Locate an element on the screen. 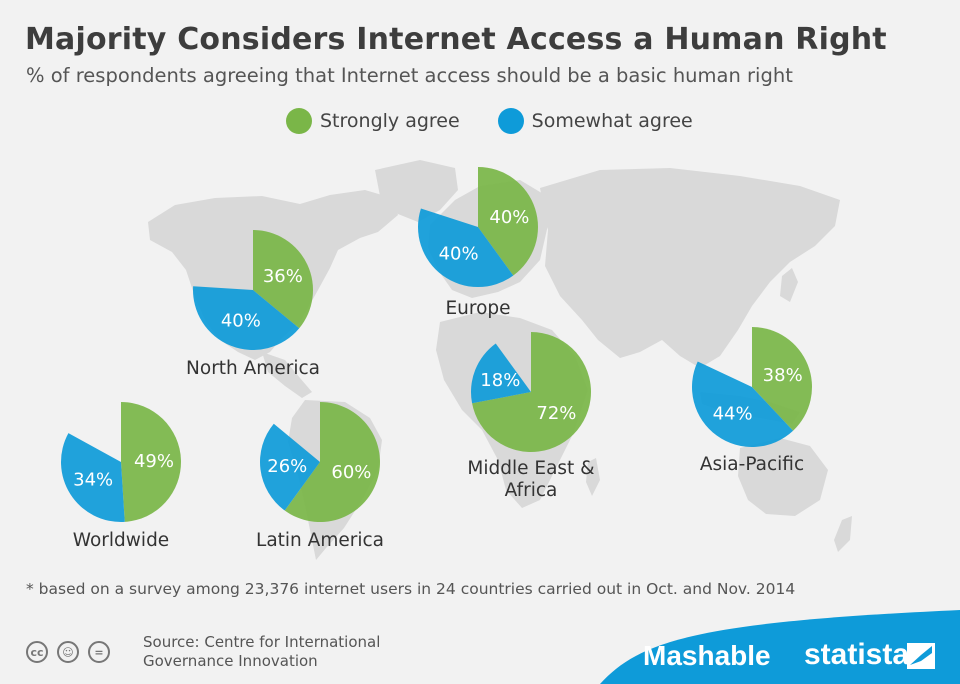  slice-strongly-agree-europe is located at coordinates (508, 221).